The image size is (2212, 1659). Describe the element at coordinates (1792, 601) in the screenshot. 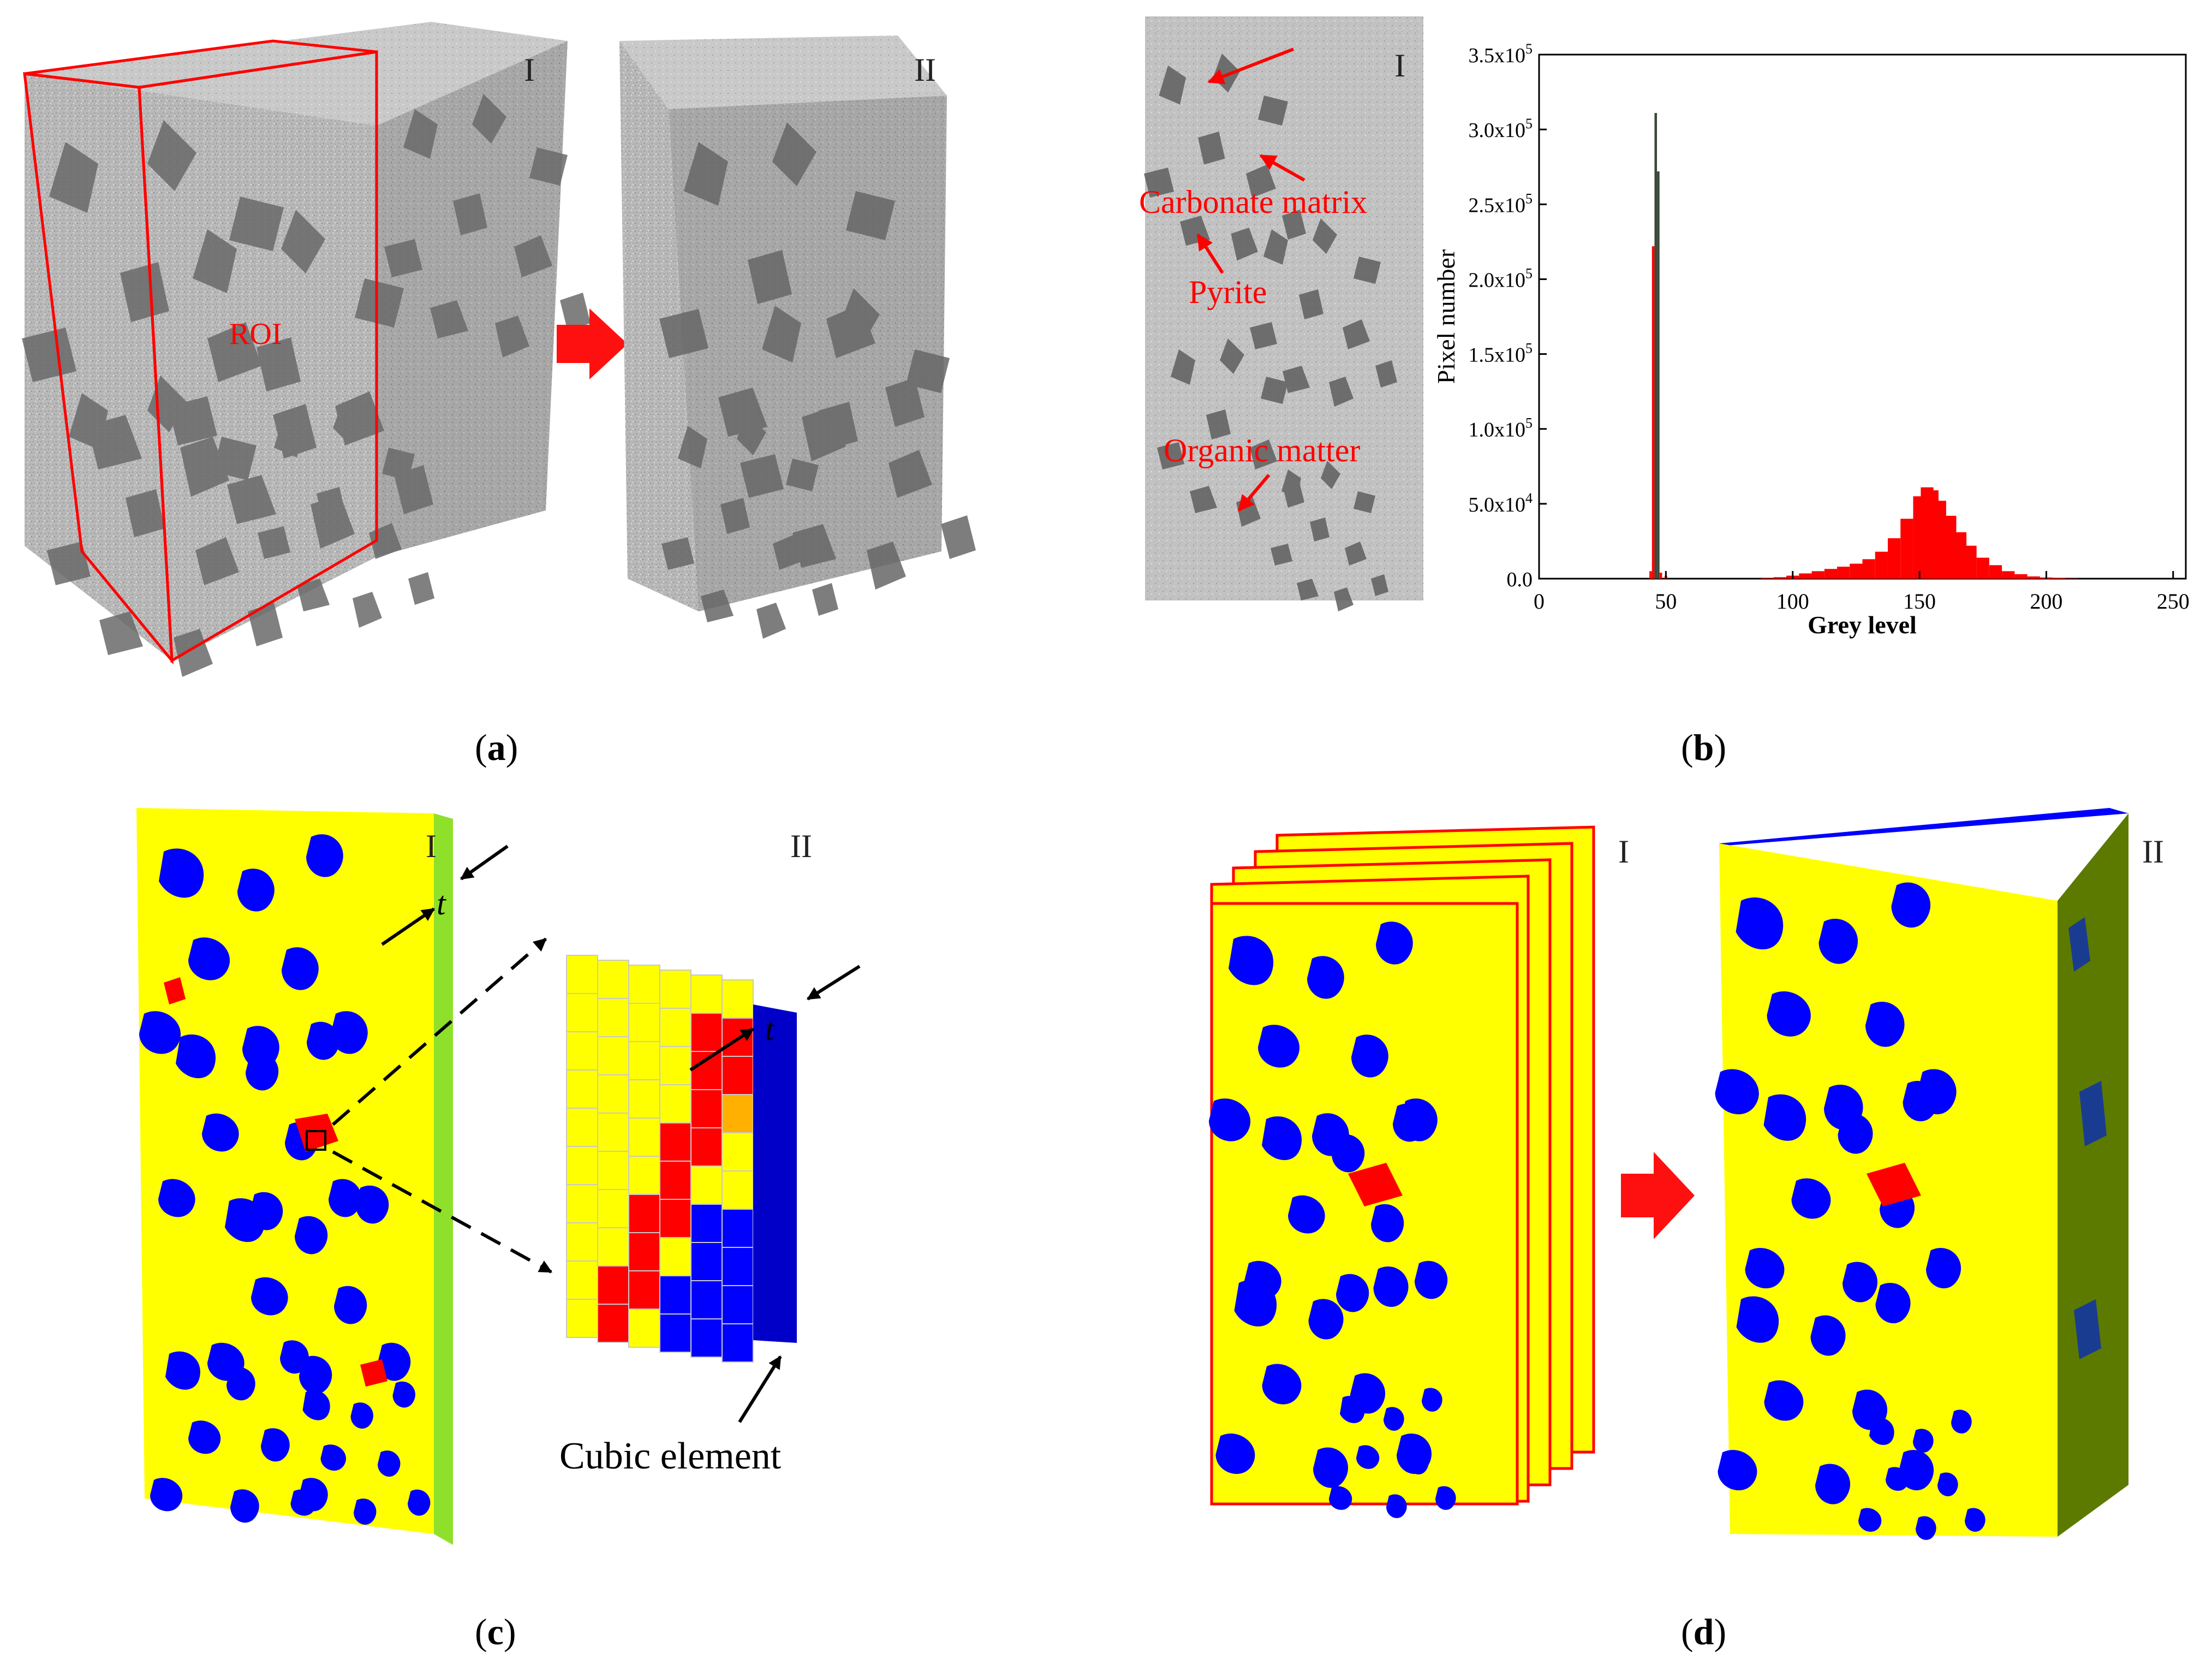

I see `x-tick-label: 100` at that location.